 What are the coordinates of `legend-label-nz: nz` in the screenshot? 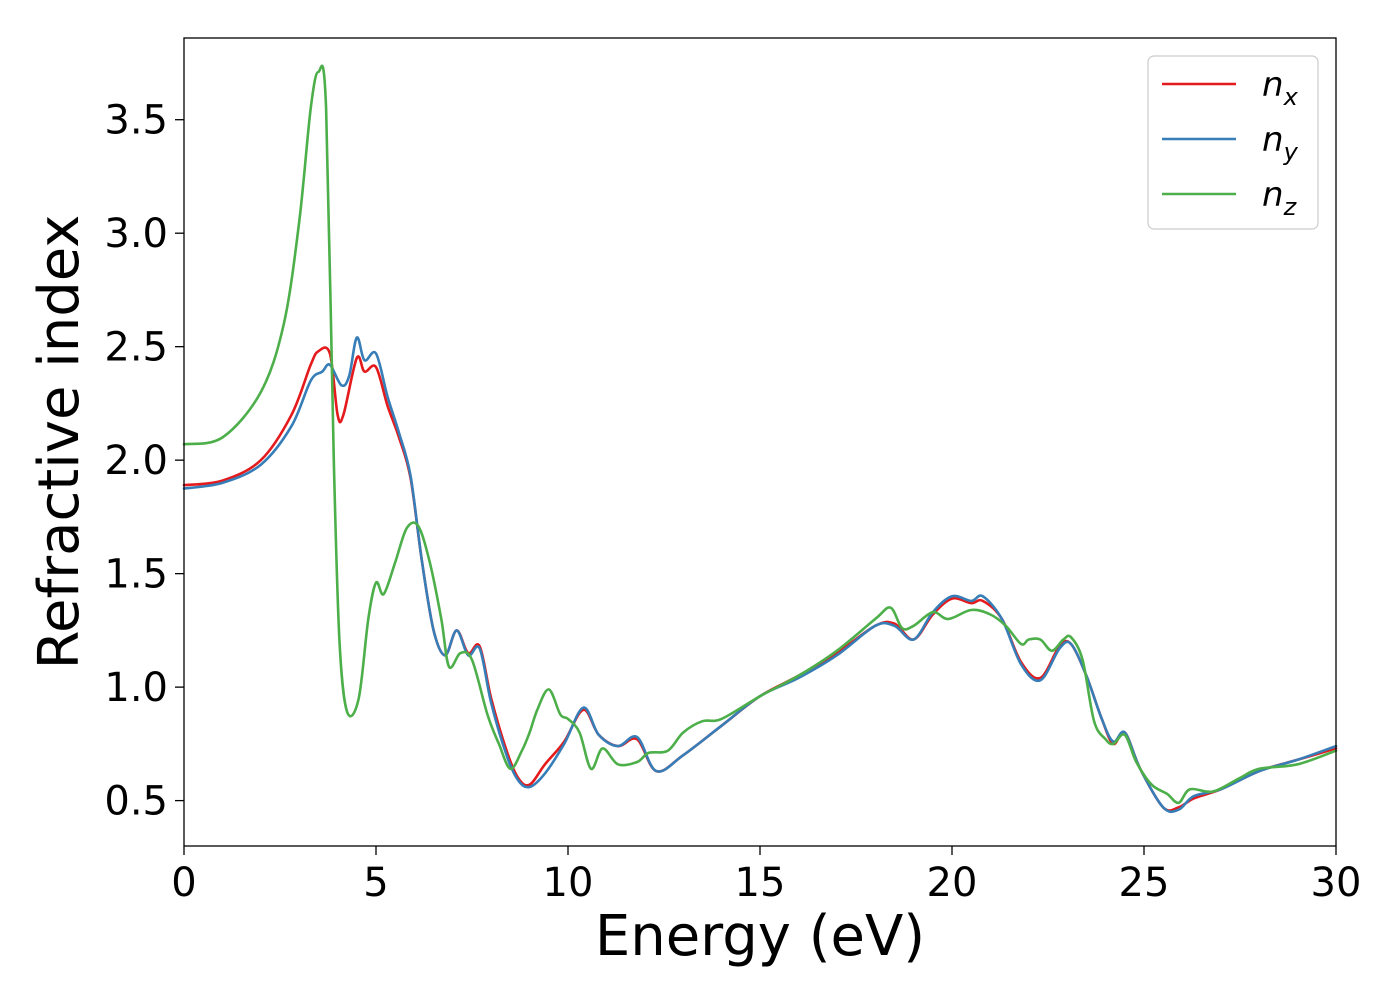 It's located at (1280, 198).